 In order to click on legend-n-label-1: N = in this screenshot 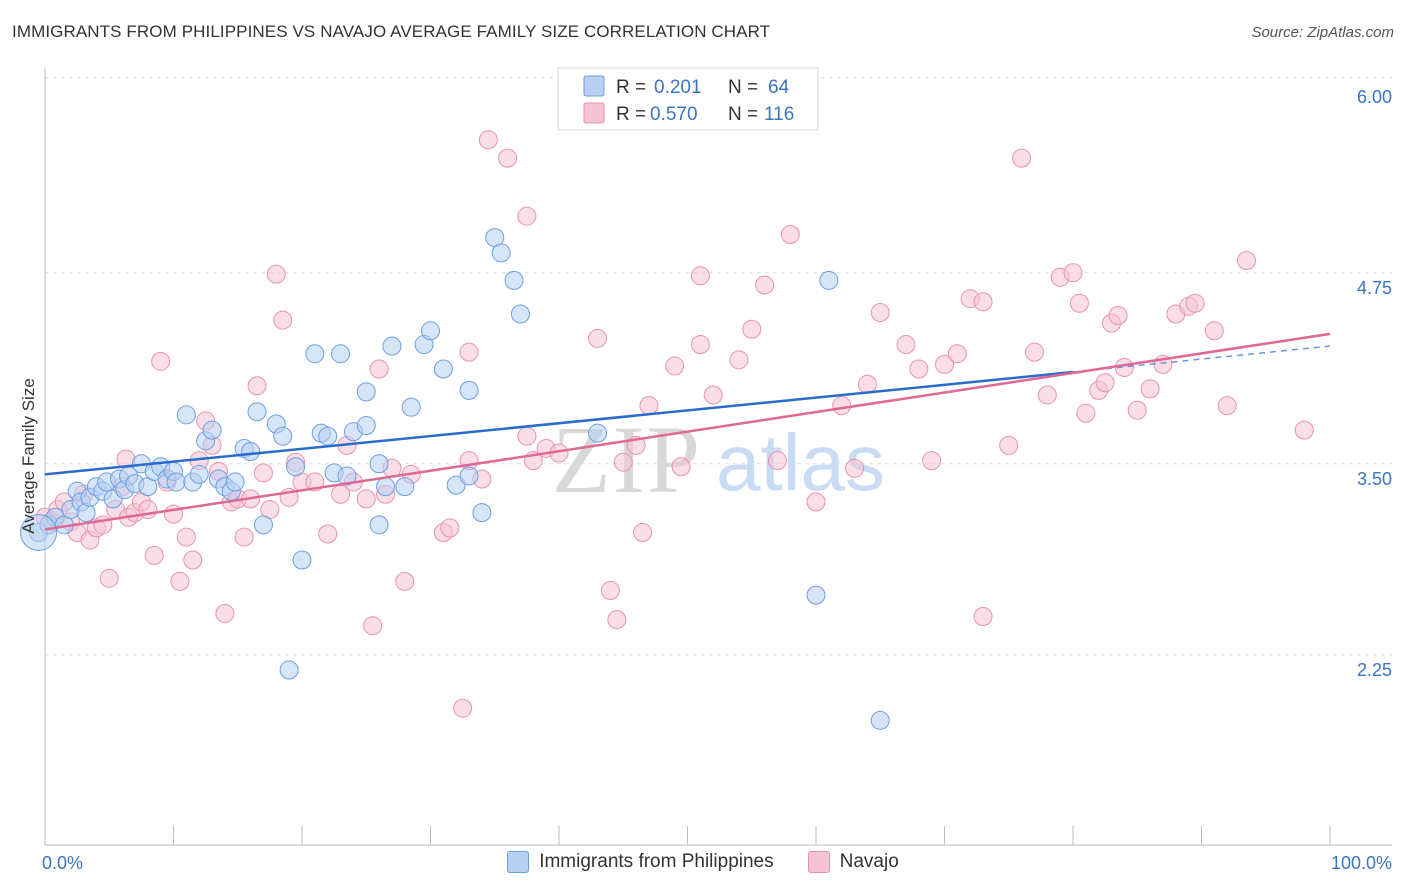, I will do `click(743, 87)`.